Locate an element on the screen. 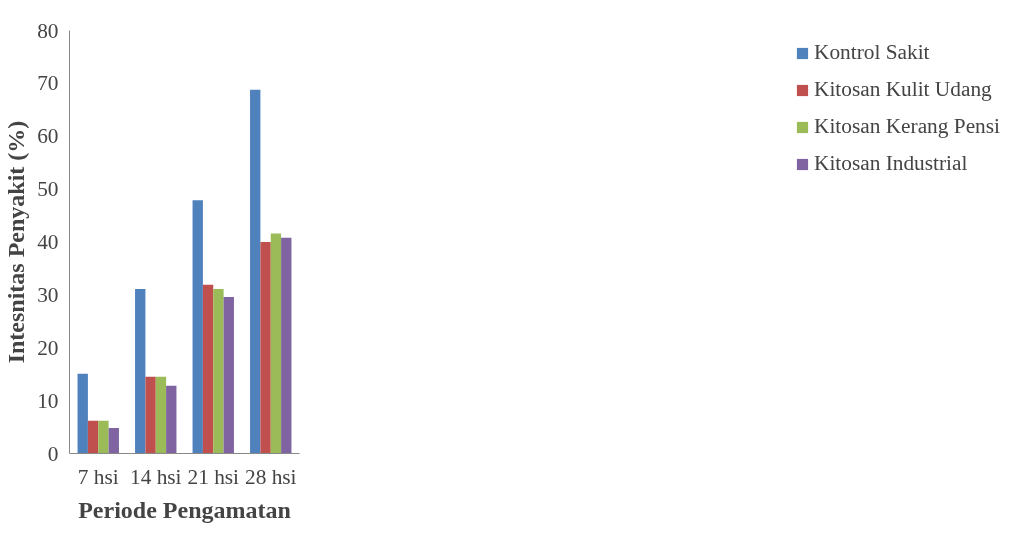  y-axis-title: Intesnitas Penyakit (%) is located at coordinates (16, 242).